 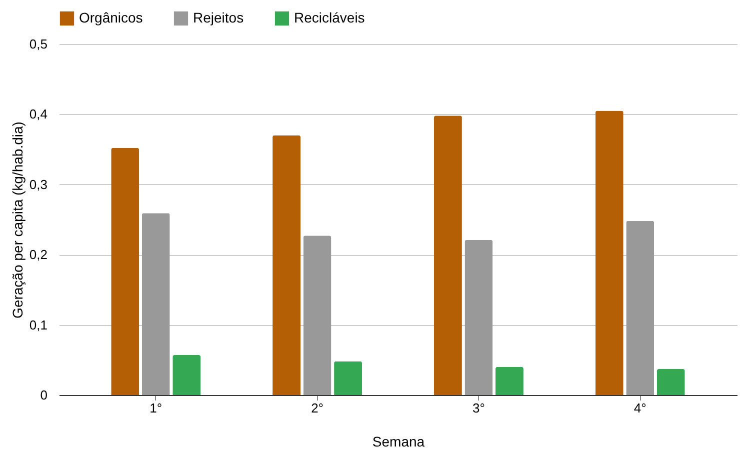 What do you see at coordinates (478, 408) in the screenshot?
I see `x-tick-label: 3°` at bounding box center [478, 408].